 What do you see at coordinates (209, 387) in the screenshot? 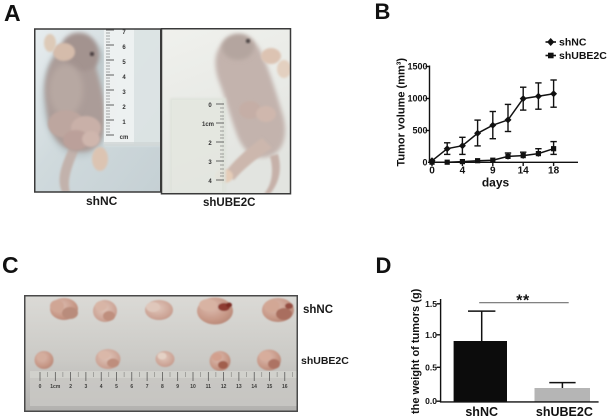
I see `svg-text: 11` at bounding box center [209, 387].